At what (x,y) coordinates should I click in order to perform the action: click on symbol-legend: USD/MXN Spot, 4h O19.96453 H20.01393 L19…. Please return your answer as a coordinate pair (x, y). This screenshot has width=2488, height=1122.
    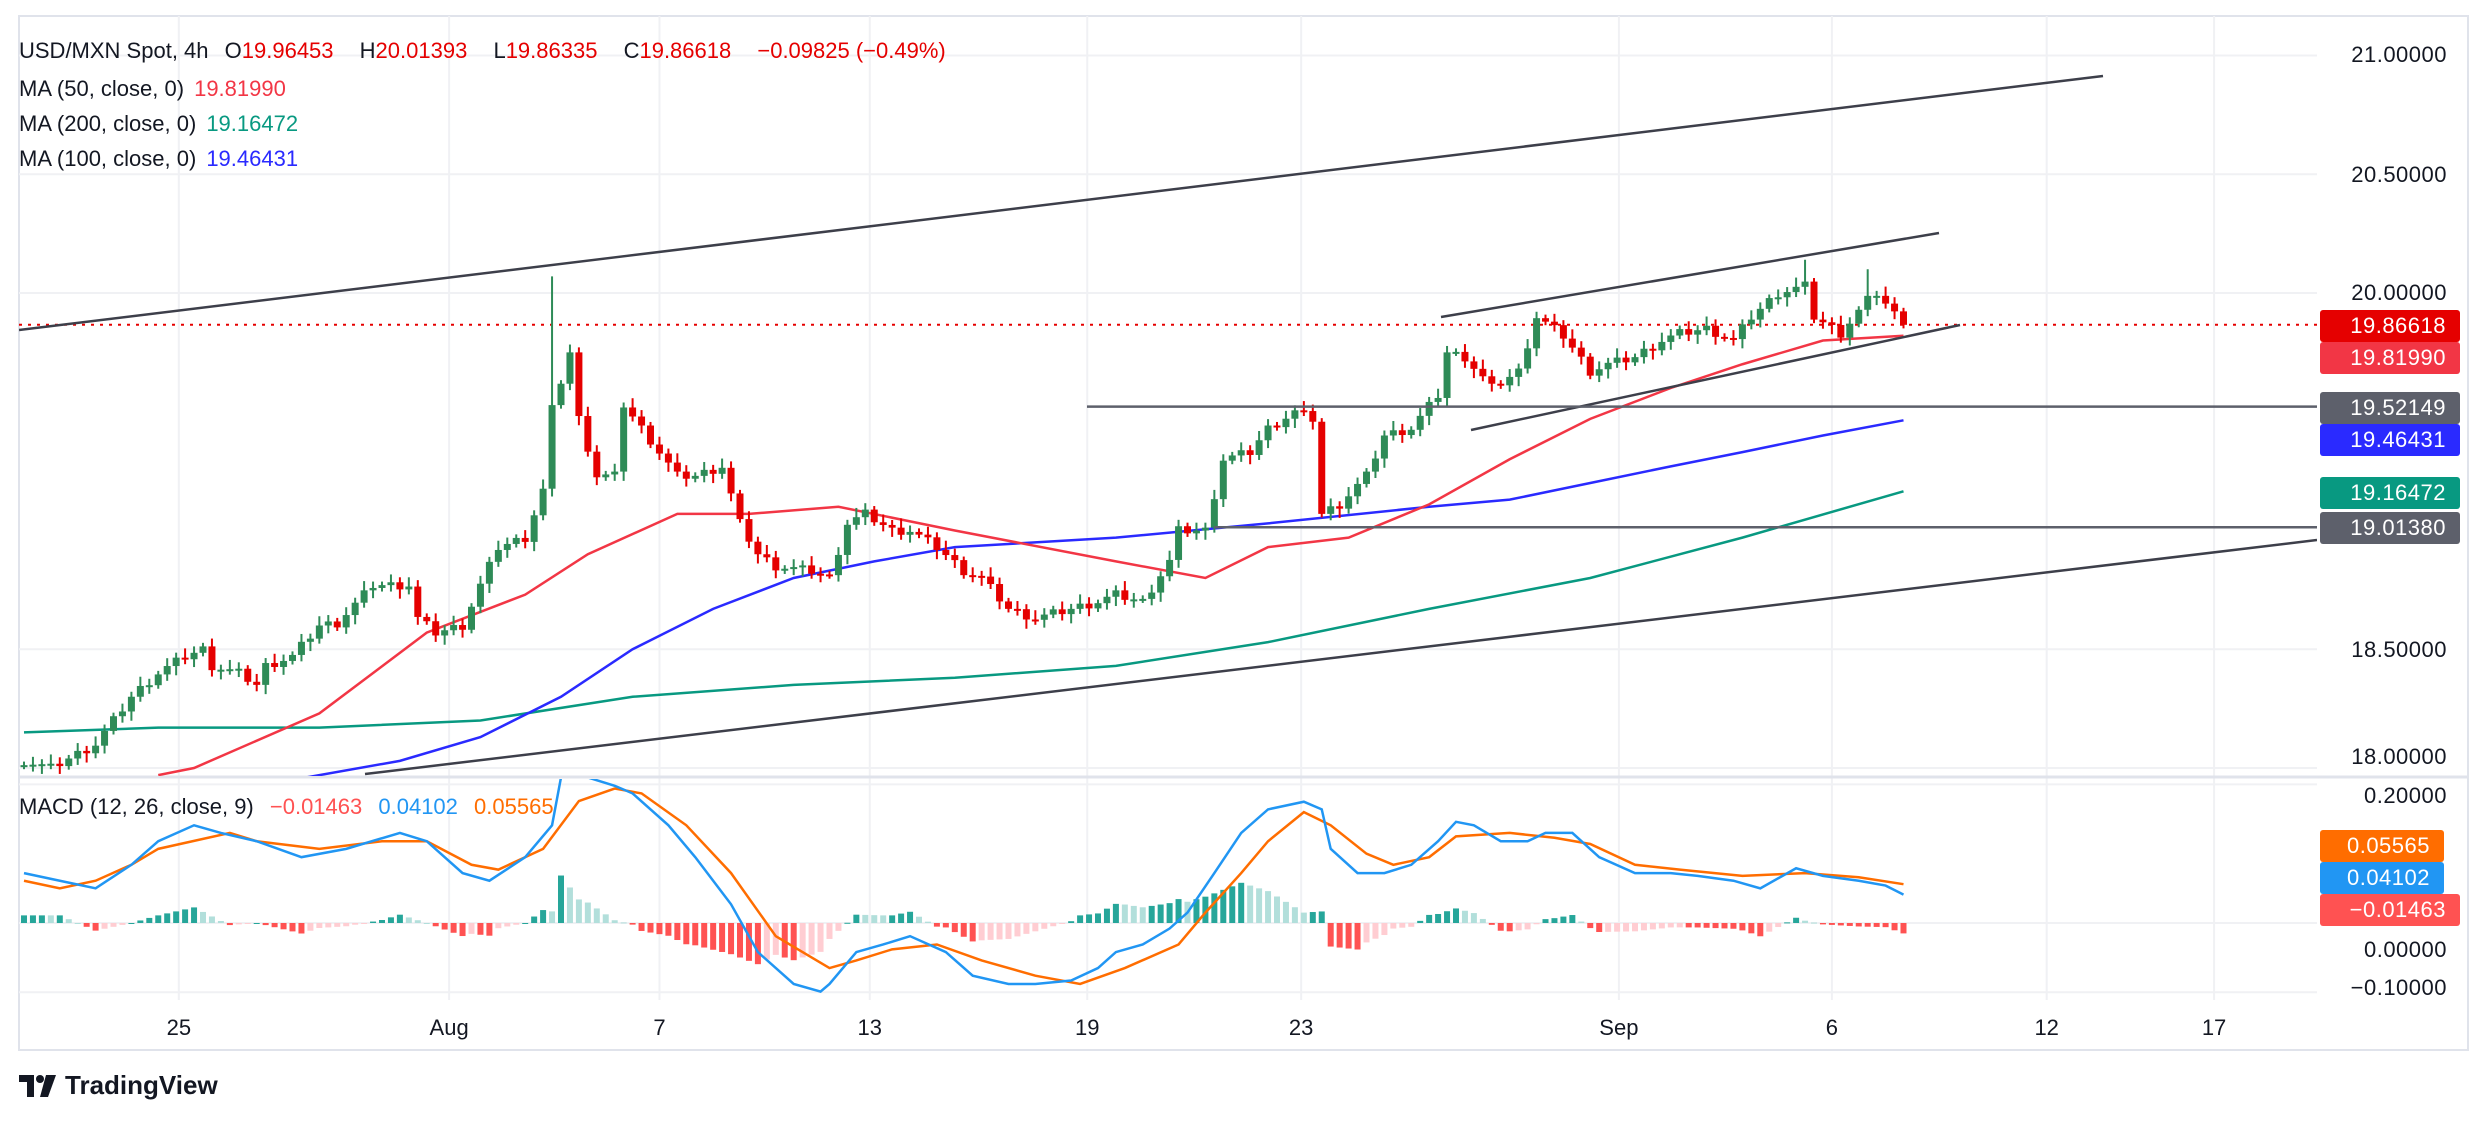
    Looking at the image, I should click on (487, 51).